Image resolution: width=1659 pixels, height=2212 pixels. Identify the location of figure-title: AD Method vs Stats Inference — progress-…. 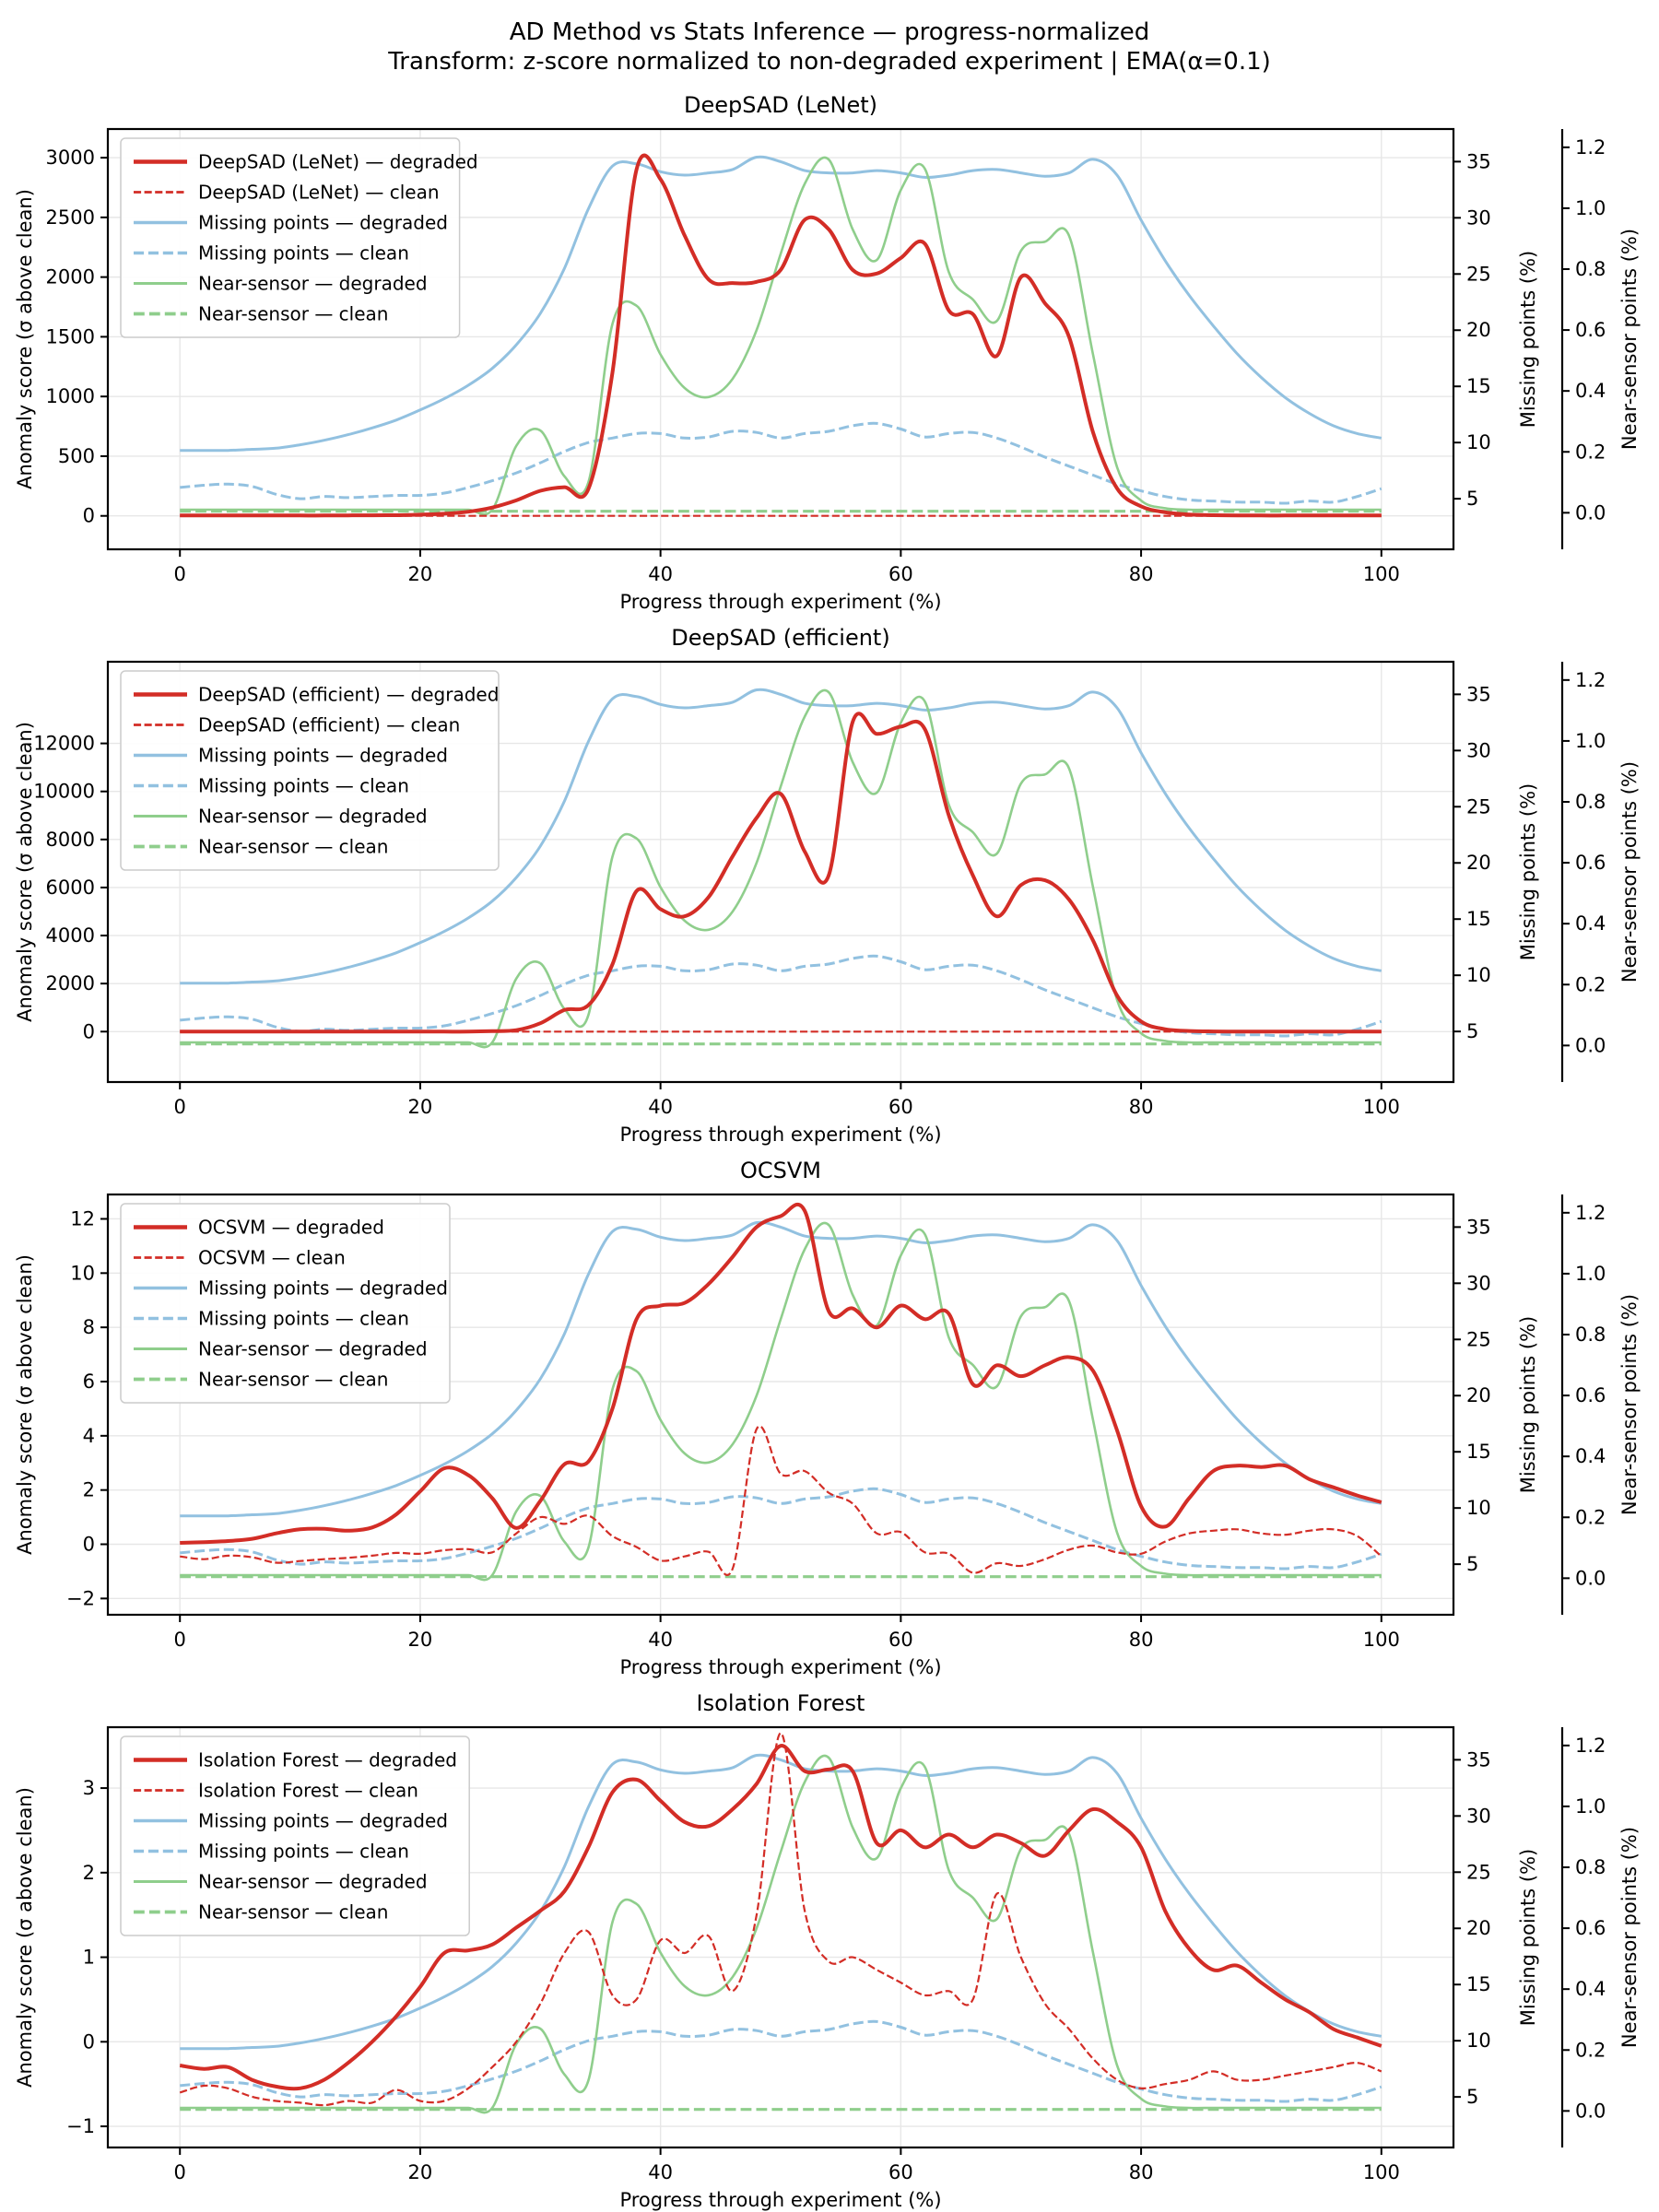
(829, 32).